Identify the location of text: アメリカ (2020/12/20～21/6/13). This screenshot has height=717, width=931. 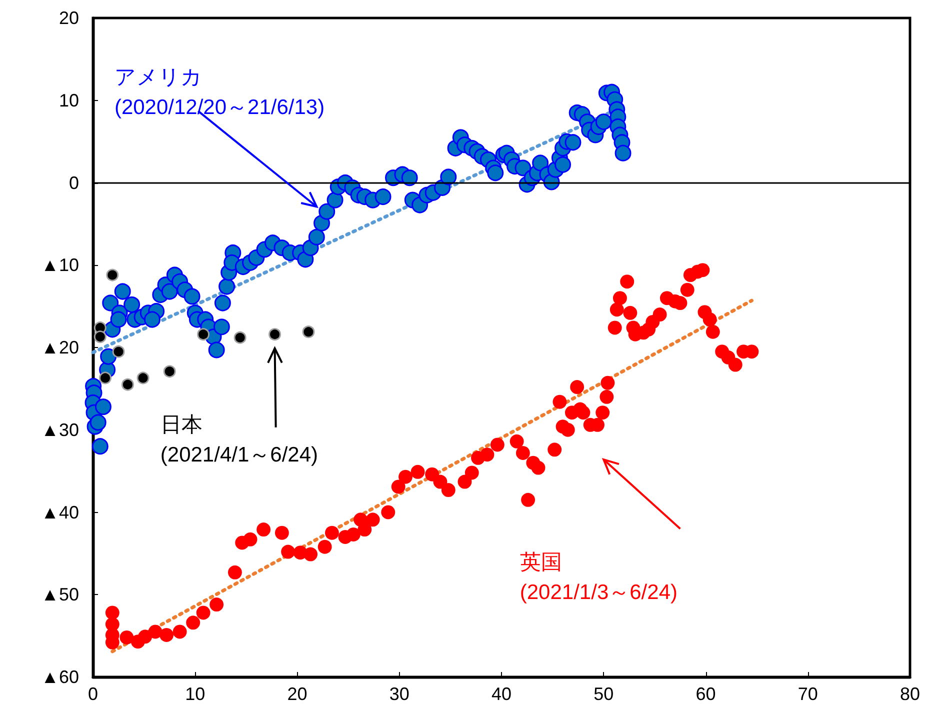
(219, 92).